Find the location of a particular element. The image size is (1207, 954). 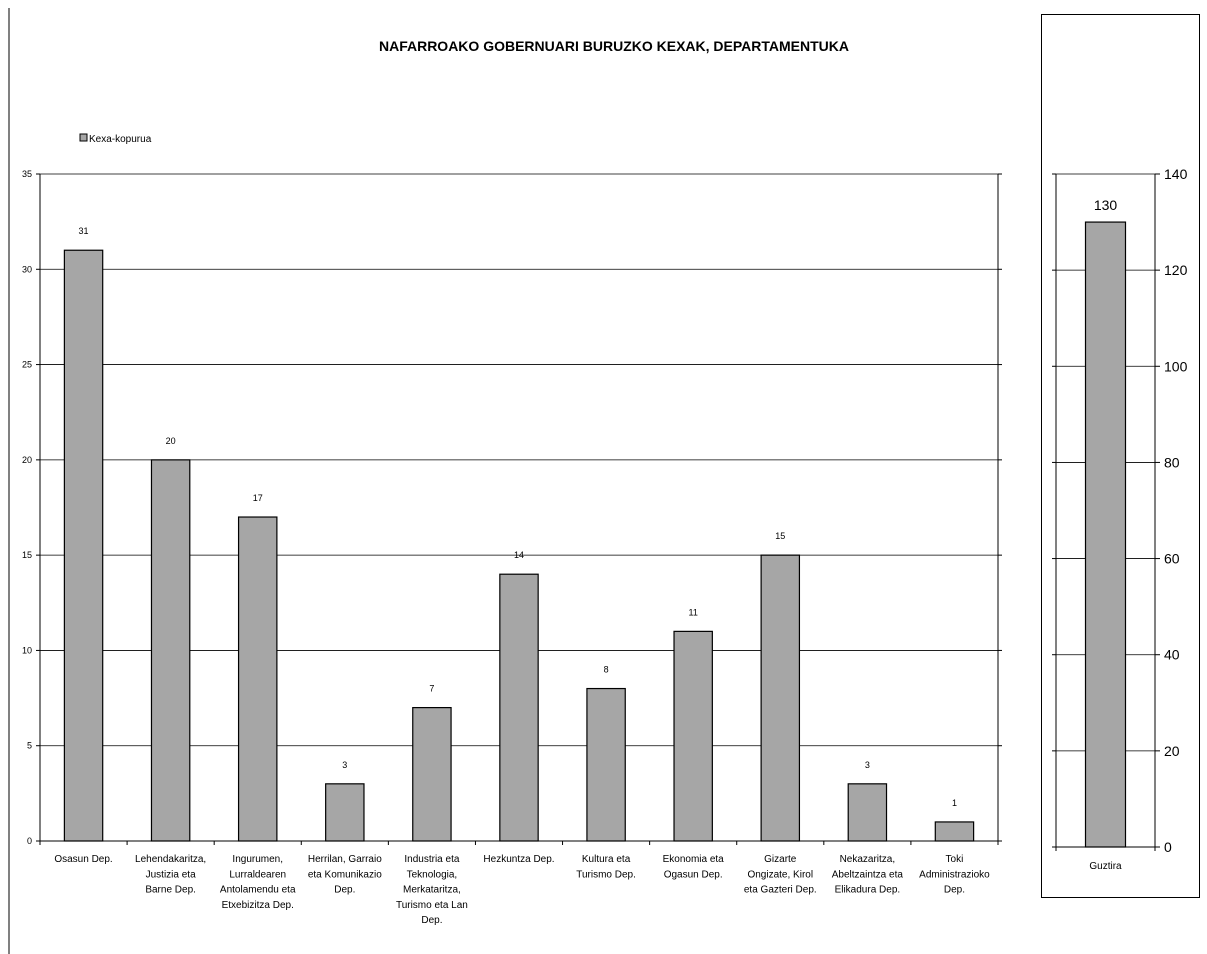

category-label-line: Ingurumen, is located at coordinates (257, 859).